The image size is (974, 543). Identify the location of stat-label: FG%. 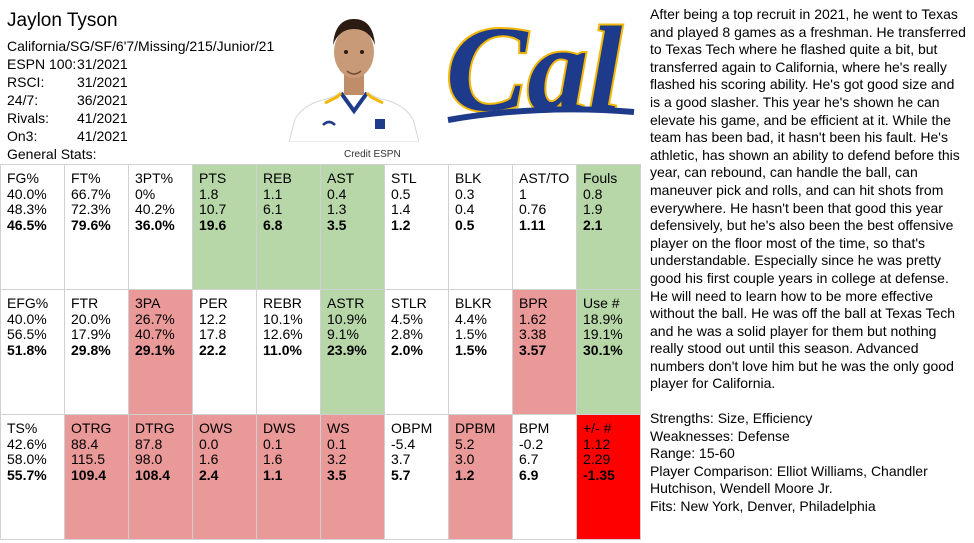
(23, 178).